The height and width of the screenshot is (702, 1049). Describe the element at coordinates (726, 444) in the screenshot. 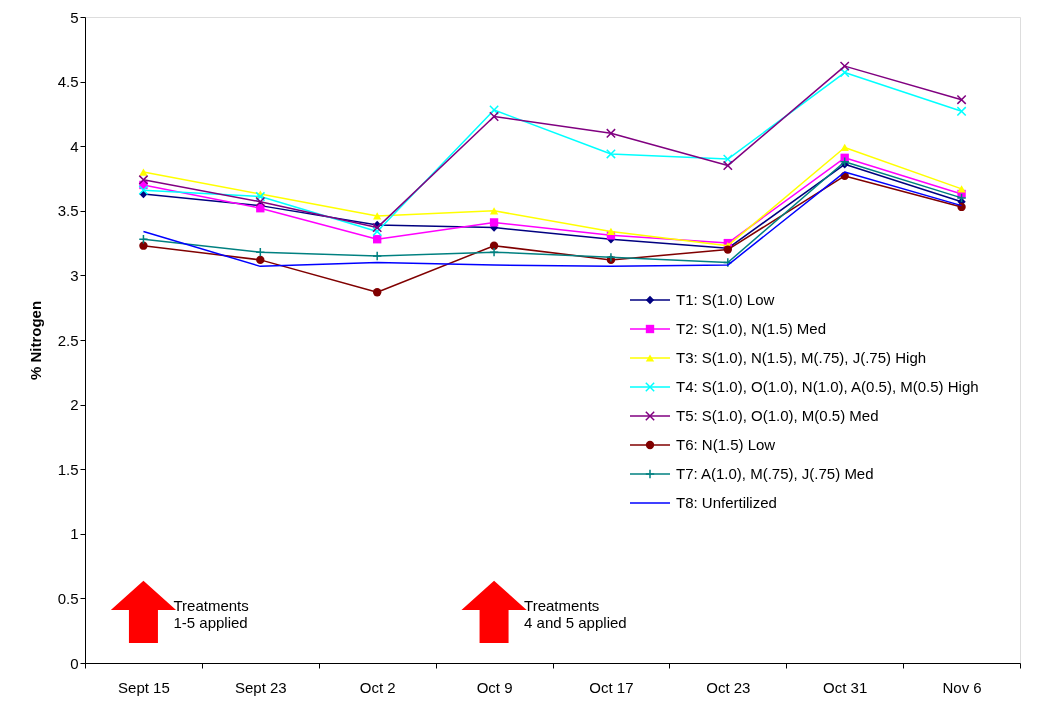

I see `legend-label: T6: N(1.5) Low` at that location.